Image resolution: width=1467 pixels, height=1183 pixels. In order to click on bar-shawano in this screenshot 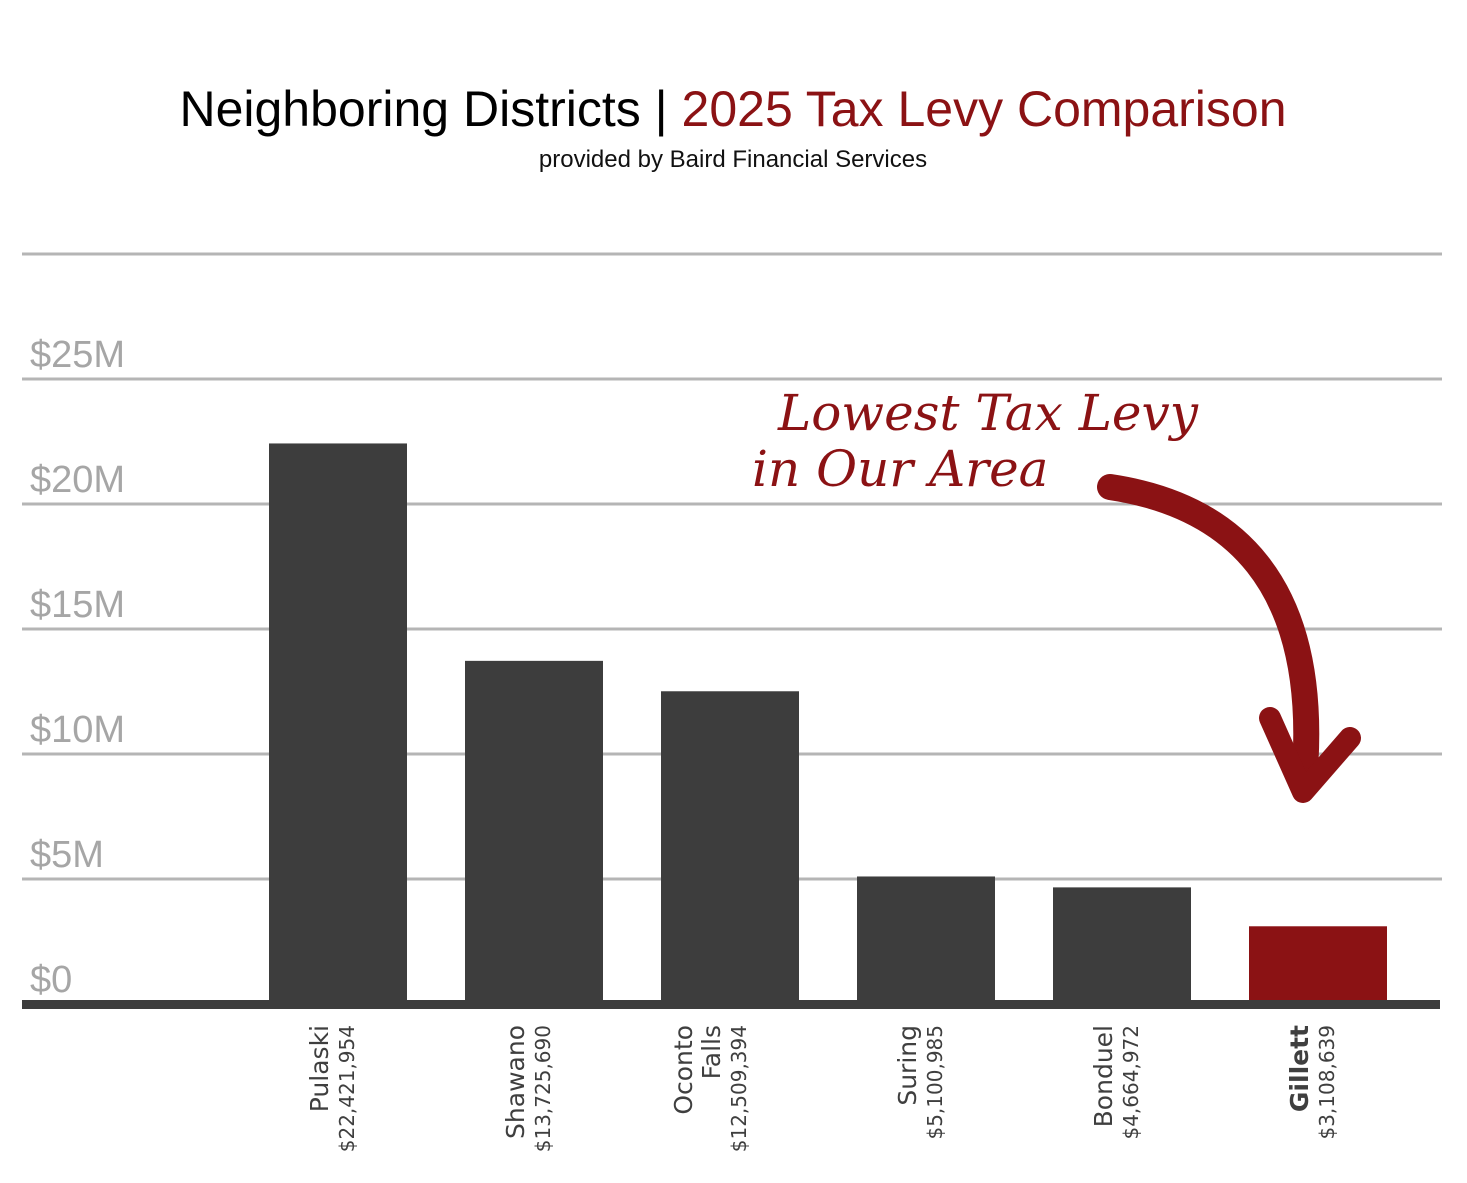, I will do `click(534, 832)`.